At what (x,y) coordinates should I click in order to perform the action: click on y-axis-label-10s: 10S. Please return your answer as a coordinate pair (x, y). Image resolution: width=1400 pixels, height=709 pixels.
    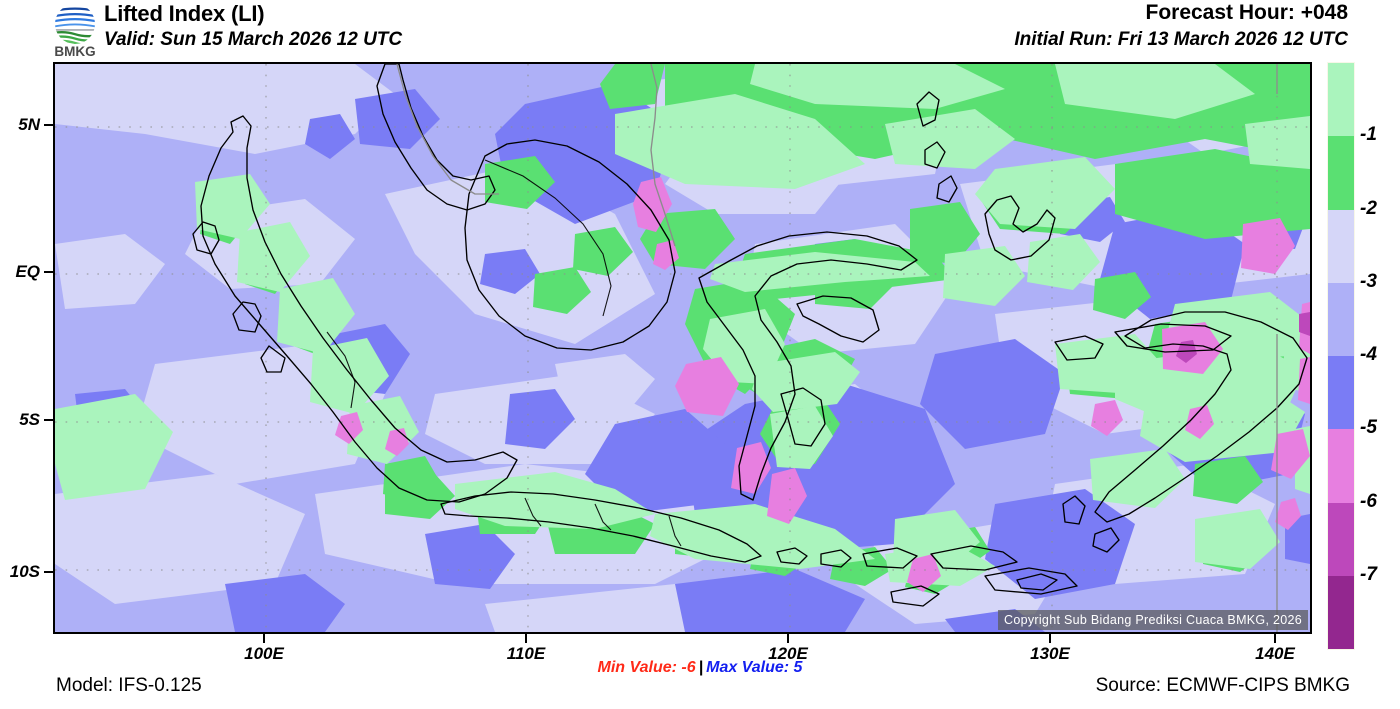
    Looking at the image, I should click on (24, 571).